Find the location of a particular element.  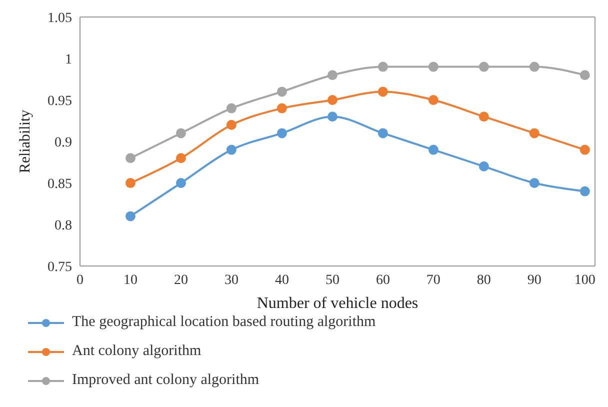

x-tick-label: 10 is located at coordinates (130, 280).